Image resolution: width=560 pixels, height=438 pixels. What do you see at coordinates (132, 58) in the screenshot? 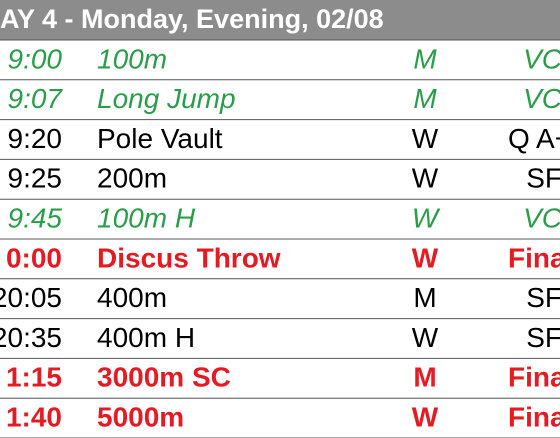
I see `event-cell: 100m` at bounding box center [132, 58].